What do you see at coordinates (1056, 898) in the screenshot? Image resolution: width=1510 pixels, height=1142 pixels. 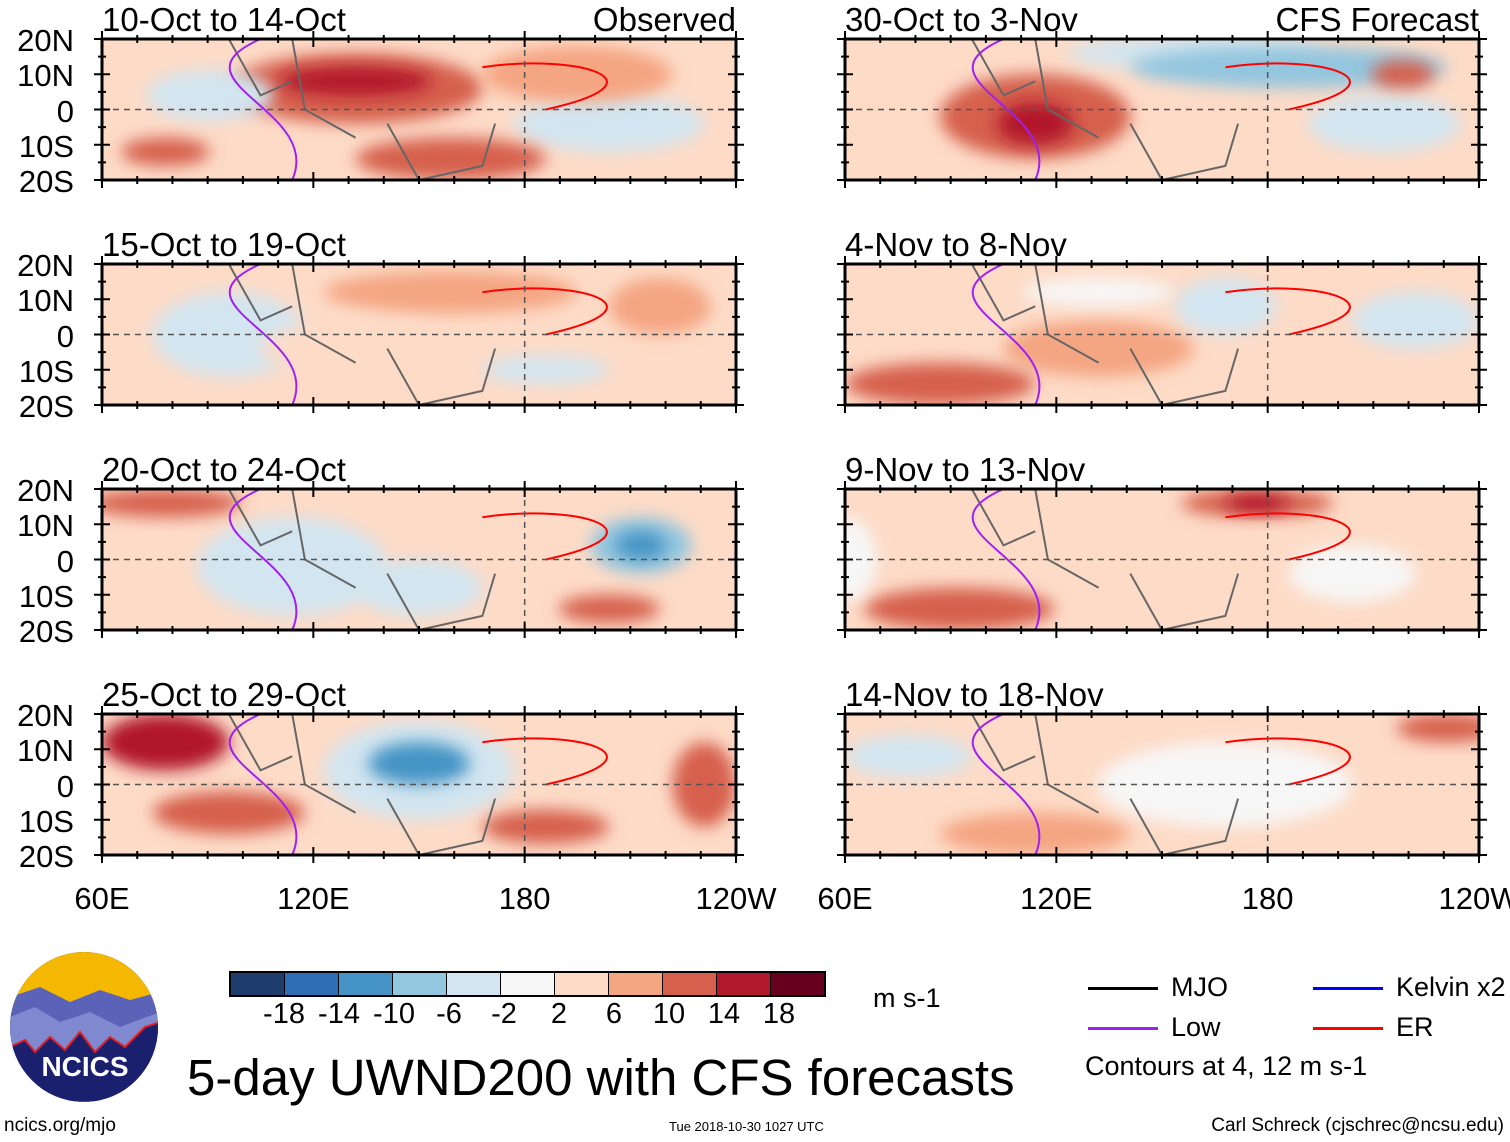 I see `lon-tick-label: 120E` at bounding box center [1056, 898].